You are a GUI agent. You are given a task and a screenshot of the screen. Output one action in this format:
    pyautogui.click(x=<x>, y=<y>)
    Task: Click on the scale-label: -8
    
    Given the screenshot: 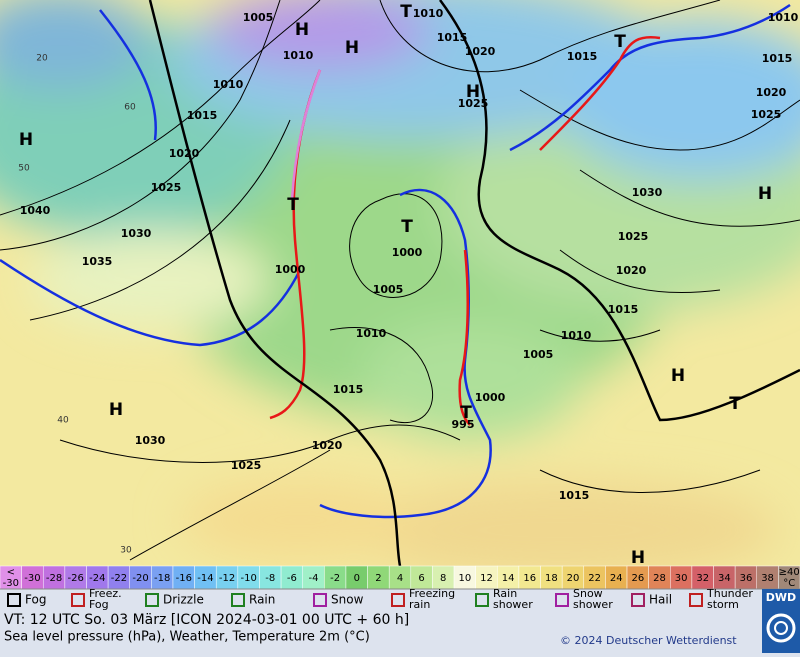 What is the action you would take?
    pyautogui.click(x=270, y=578)
    